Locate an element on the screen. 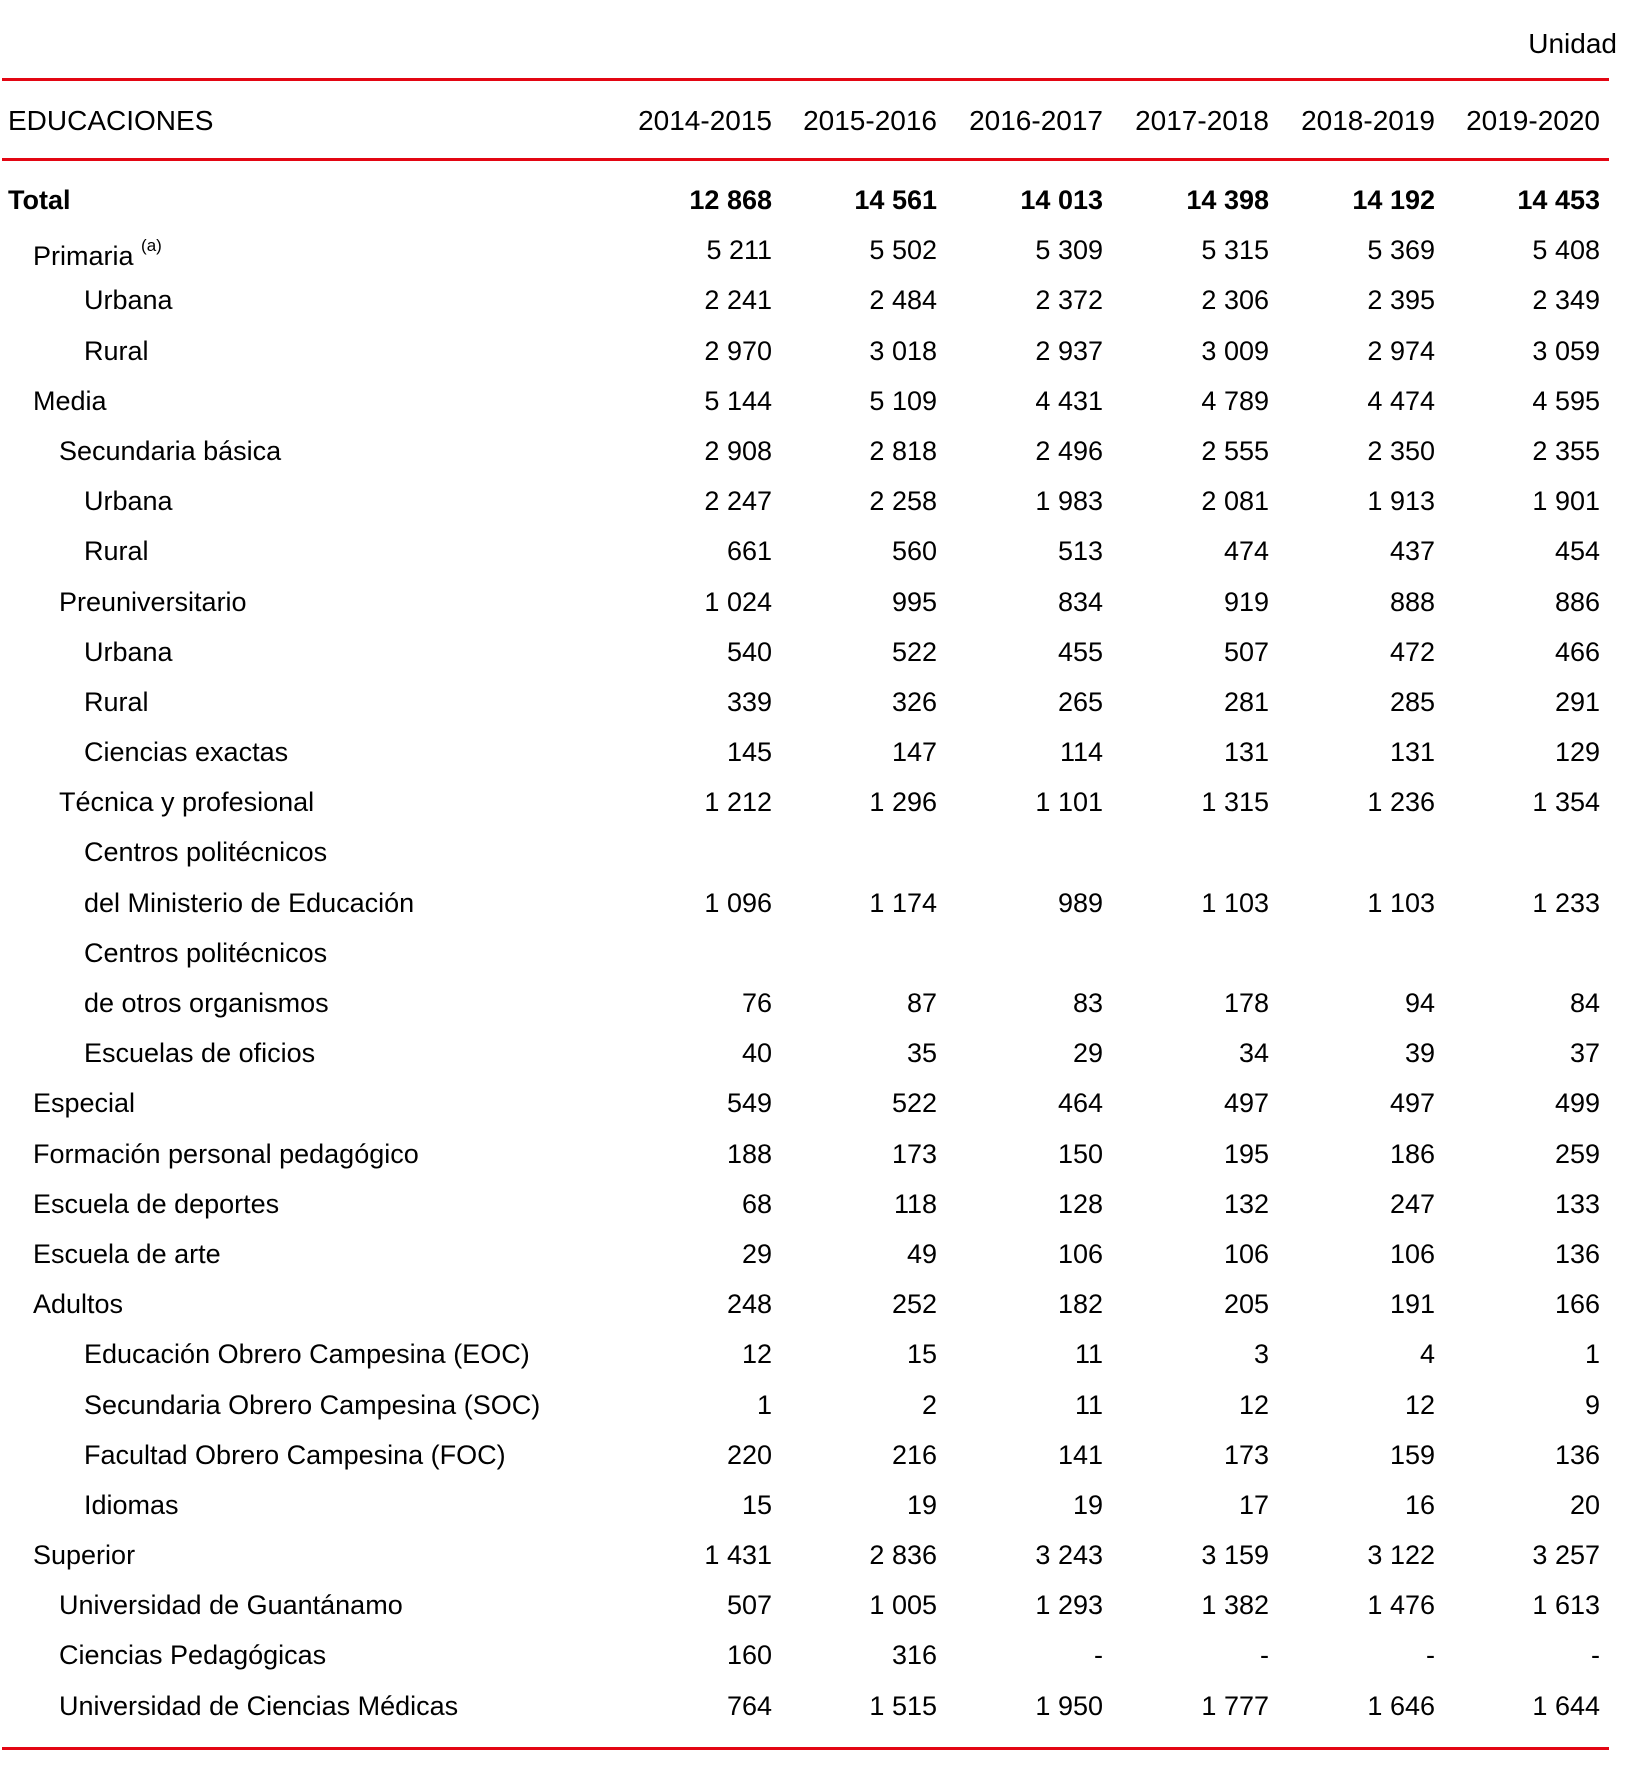 Image resolution: width=1642 pixels, height=1769 pixels. table-cell: 1 174 is located at coordinates (903, 902).